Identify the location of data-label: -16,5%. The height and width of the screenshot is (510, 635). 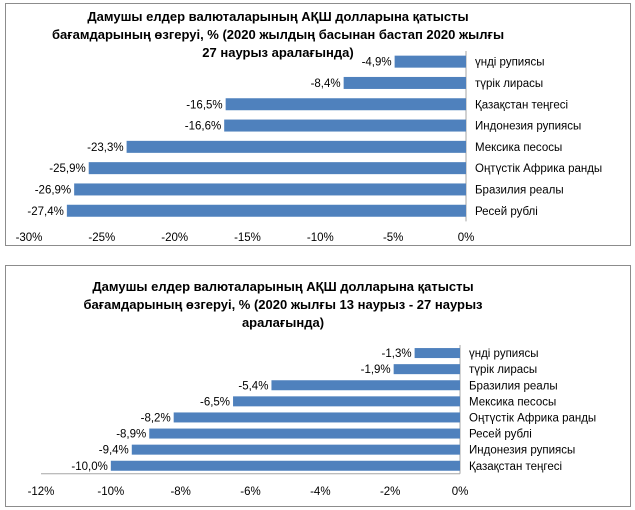
(204, 105).